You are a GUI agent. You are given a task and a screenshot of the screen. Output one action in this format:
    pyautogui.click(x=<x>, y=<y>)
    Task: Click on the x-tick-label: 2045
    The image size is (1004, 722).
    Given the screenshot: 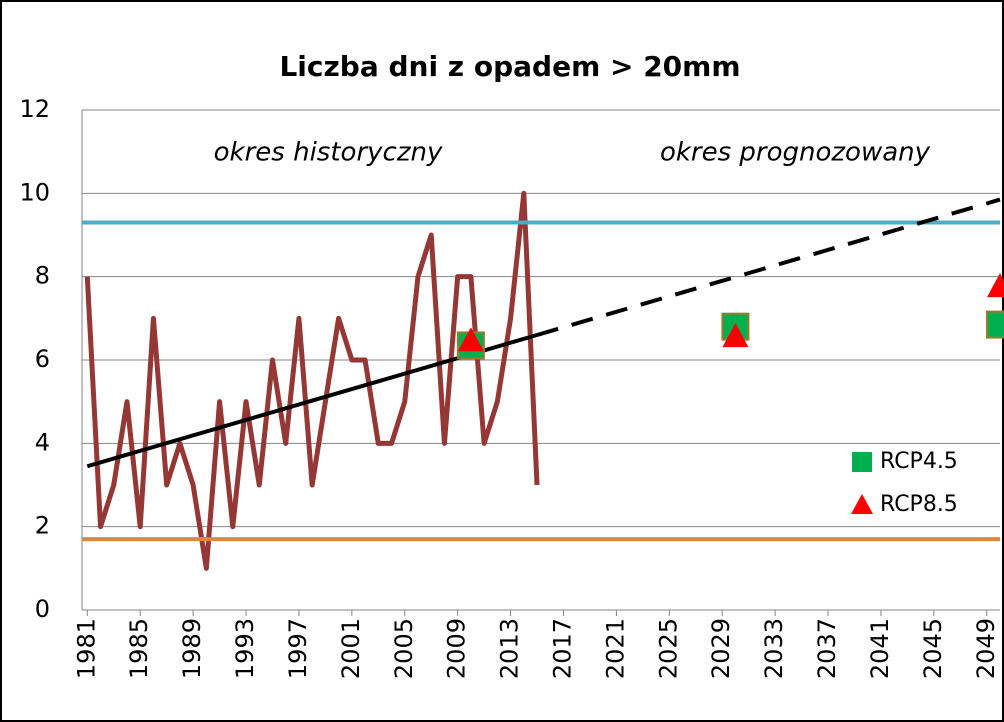 What is the action you would take?
    pyautogui.click(x=933, y=648)
    